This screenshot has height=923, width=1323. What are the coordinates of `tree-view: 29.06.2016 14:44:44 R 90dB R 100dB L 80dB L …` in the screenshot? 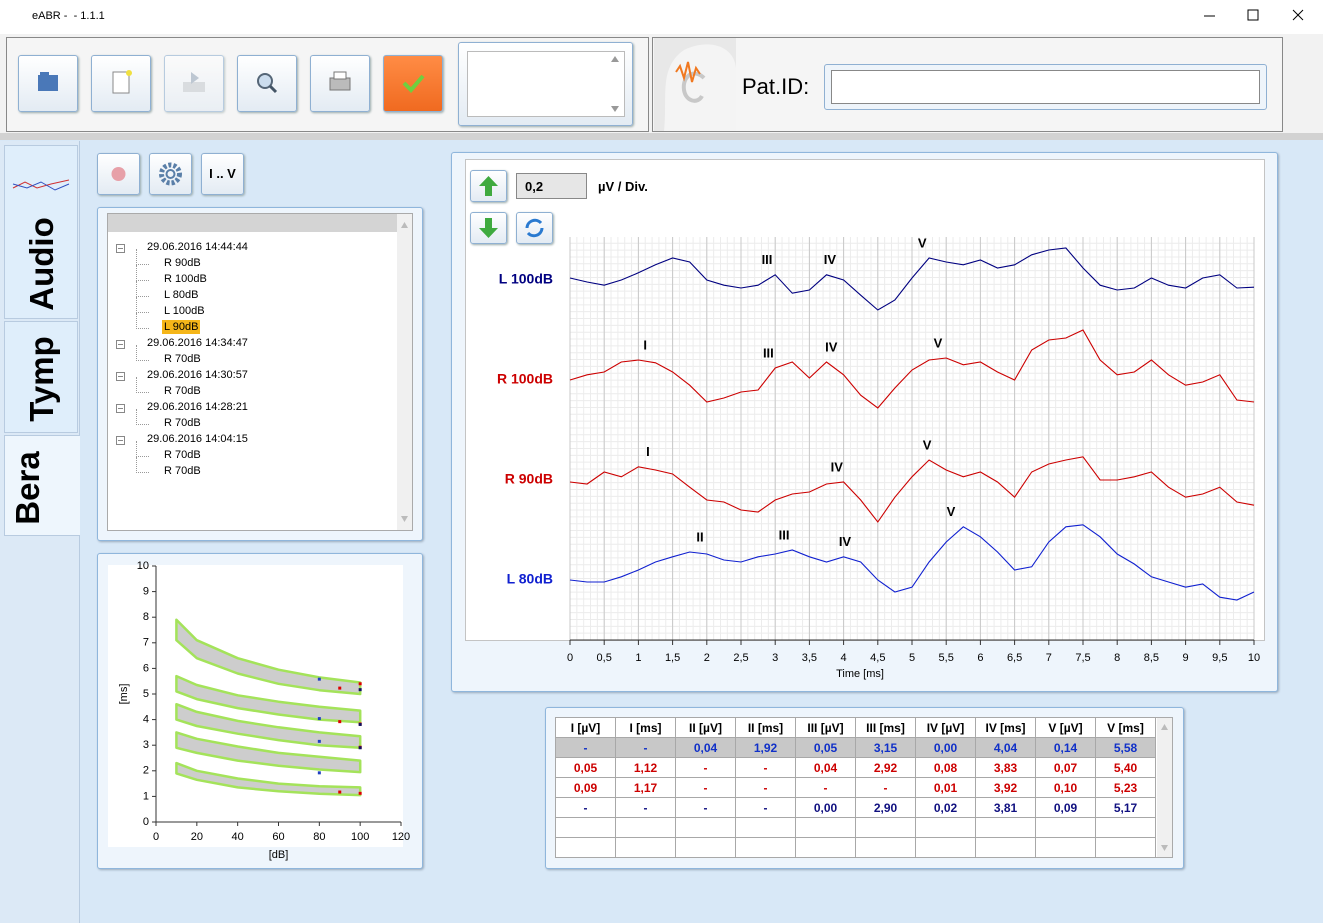 It's located at (260, 372).